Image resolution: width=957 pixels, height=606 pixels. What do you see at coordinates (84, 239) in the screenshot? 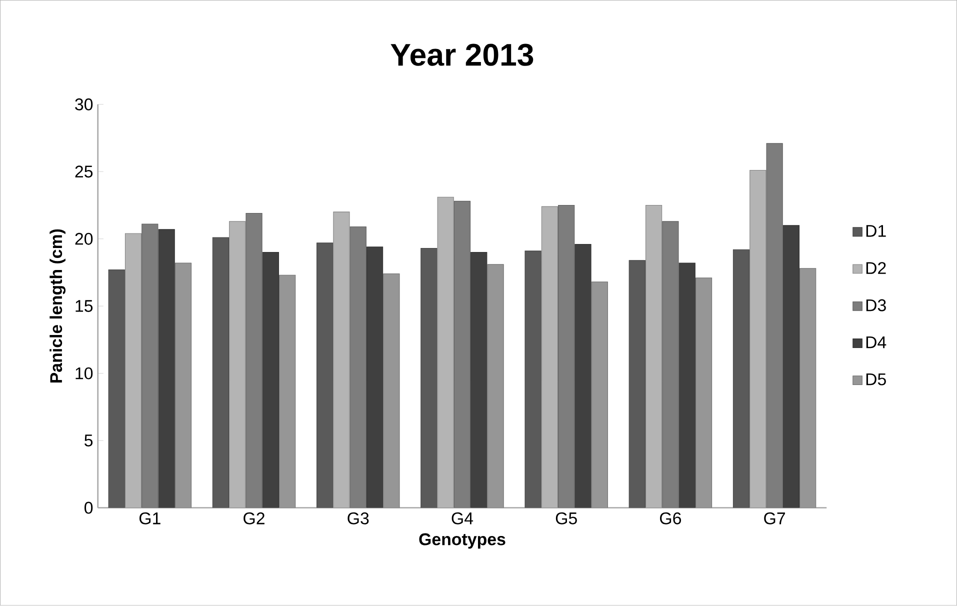
I see `y-tick-label: 20` at bounding box center [84, 239].